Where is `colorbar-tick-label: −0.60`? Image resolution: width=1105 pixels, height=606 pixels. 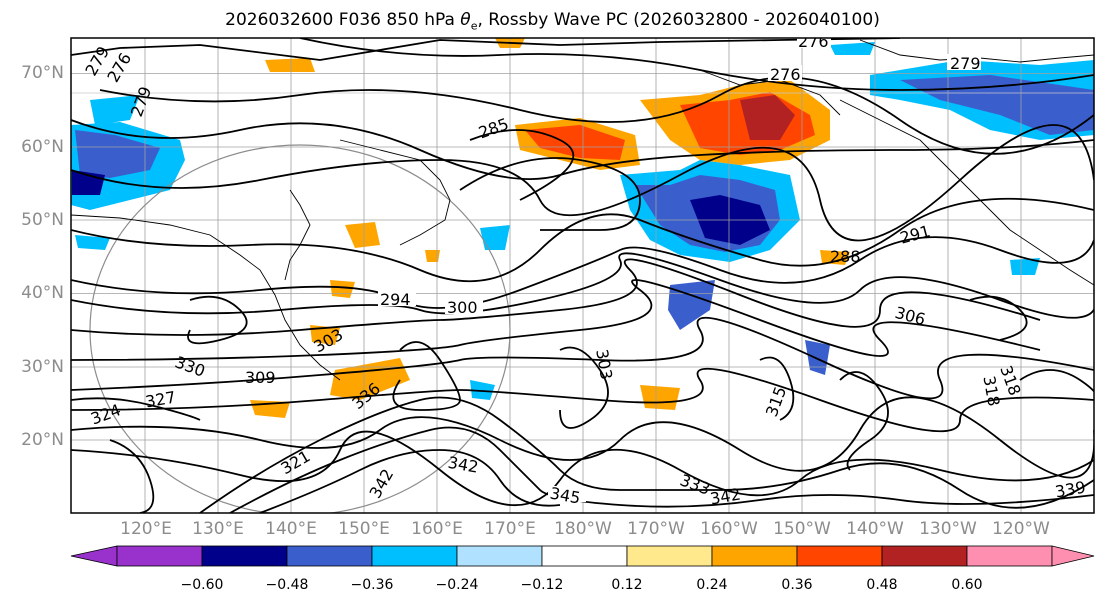
colorbar-tick-label: −0.60 is located at coordinates (202, 585).